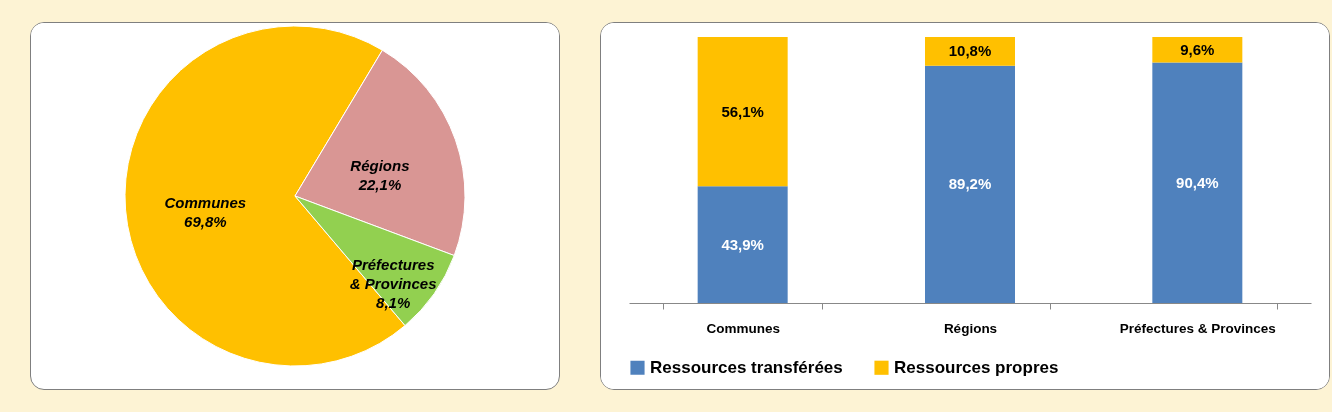 The height and width of the screenshot is (412, 1332). What do you see at coordinates (743, 328) in the screenshot?
I see `x-tick-label: Communes` at bounding box center [743, 328].